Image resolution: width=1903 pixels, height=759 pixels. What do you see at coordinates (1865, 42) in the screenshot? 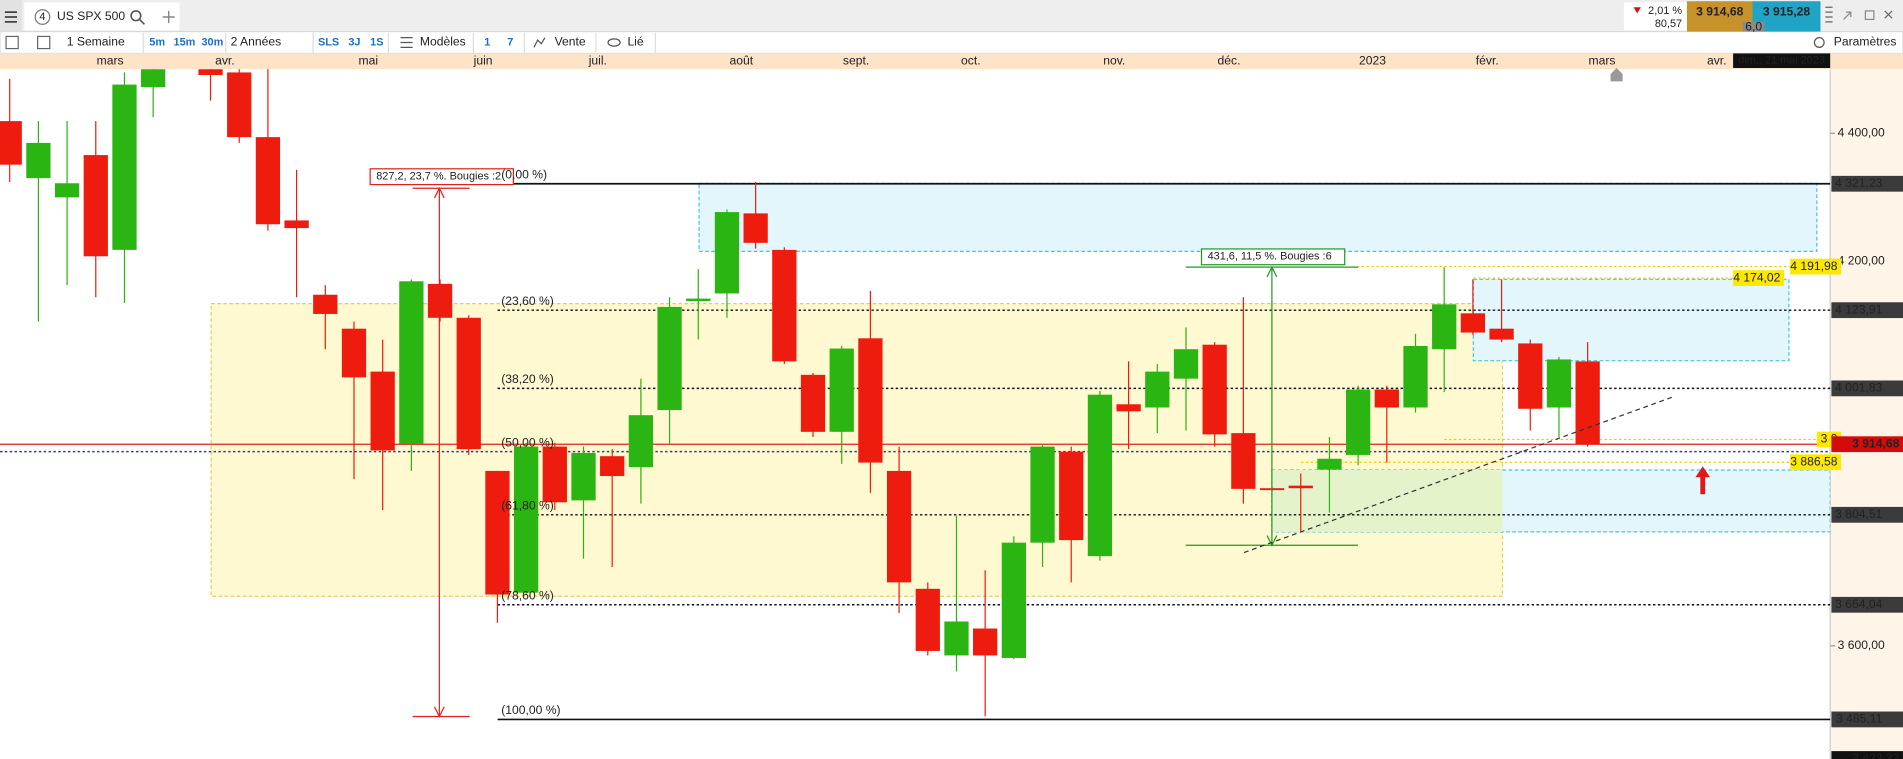
I see `settings: Paramètres` at bounding box center [1865, 42].